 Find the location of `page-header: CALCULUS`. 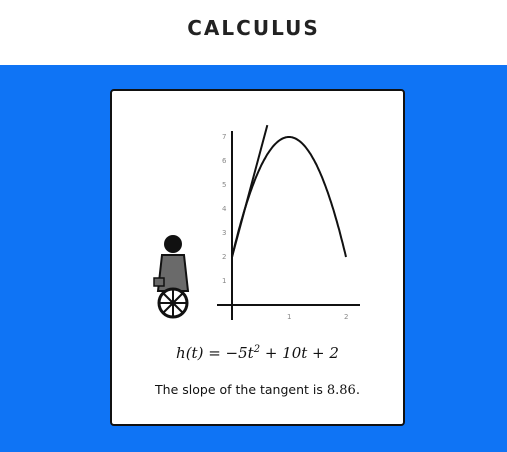

page-header: CALCULUS is located at coordinates (253, 32).